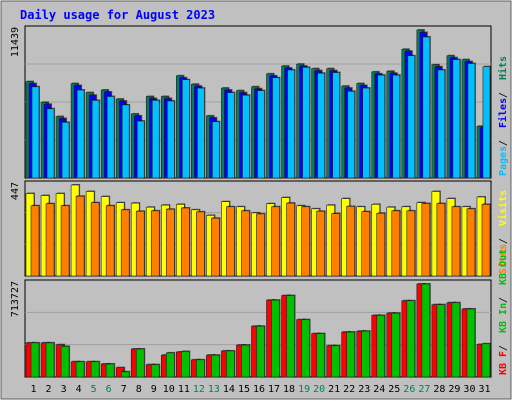  Describe the element at coordinates (79, 389) in the screenshot. I see `x-tick-label: 4` at that location.